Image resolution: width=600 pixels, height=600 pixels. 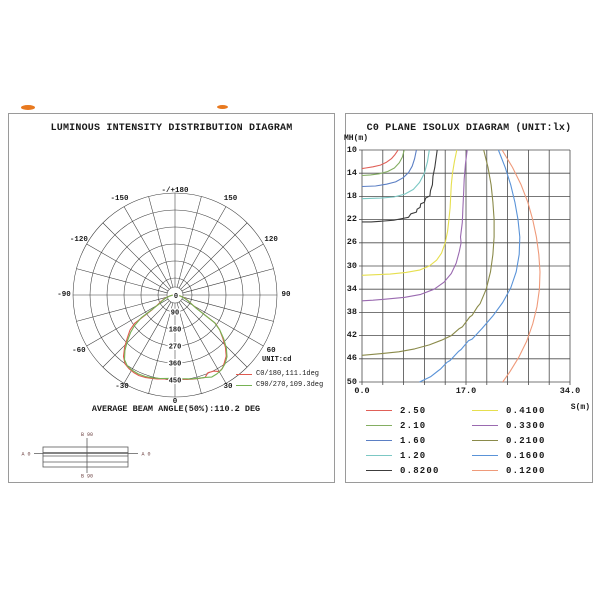 I want to click on legend-value-label: 0.8200, so click(x=420, y=470).